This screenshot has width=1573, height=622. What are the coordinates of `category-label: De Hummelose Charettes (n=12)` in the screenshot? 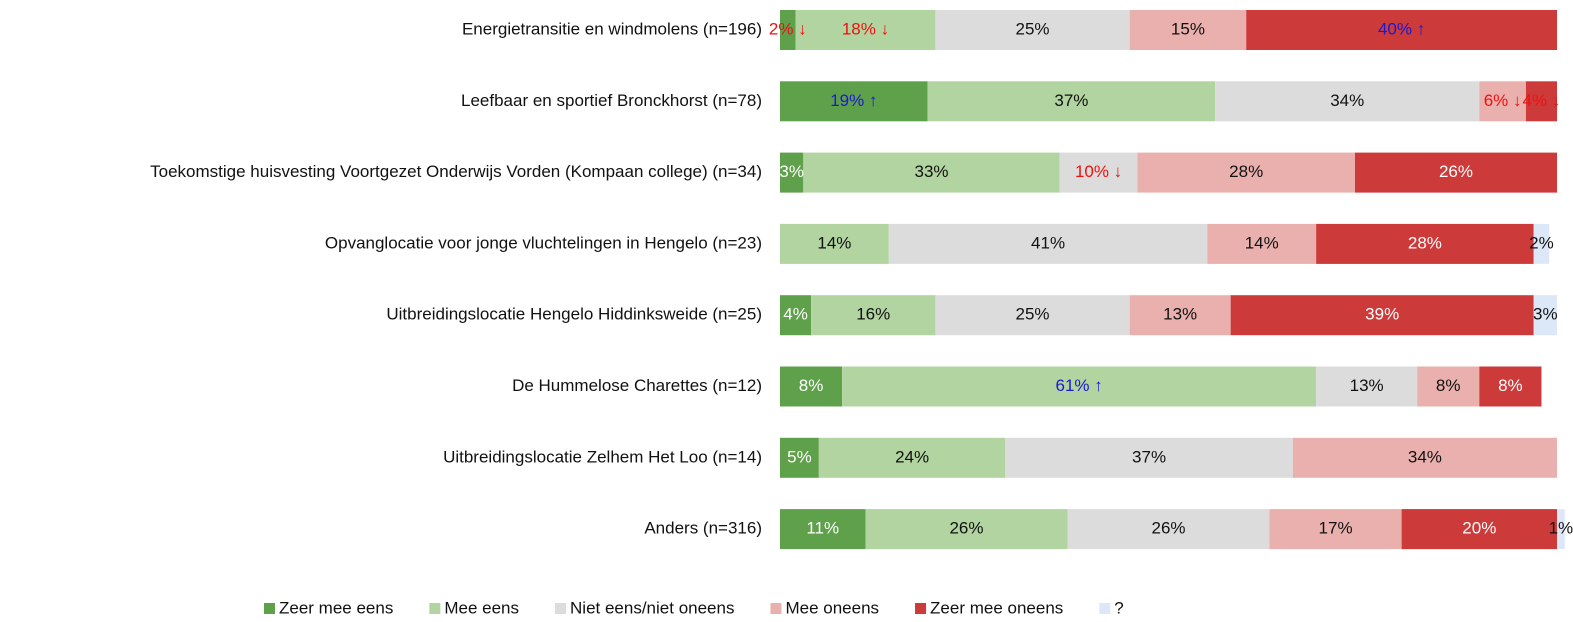 It's located at (637, 385).